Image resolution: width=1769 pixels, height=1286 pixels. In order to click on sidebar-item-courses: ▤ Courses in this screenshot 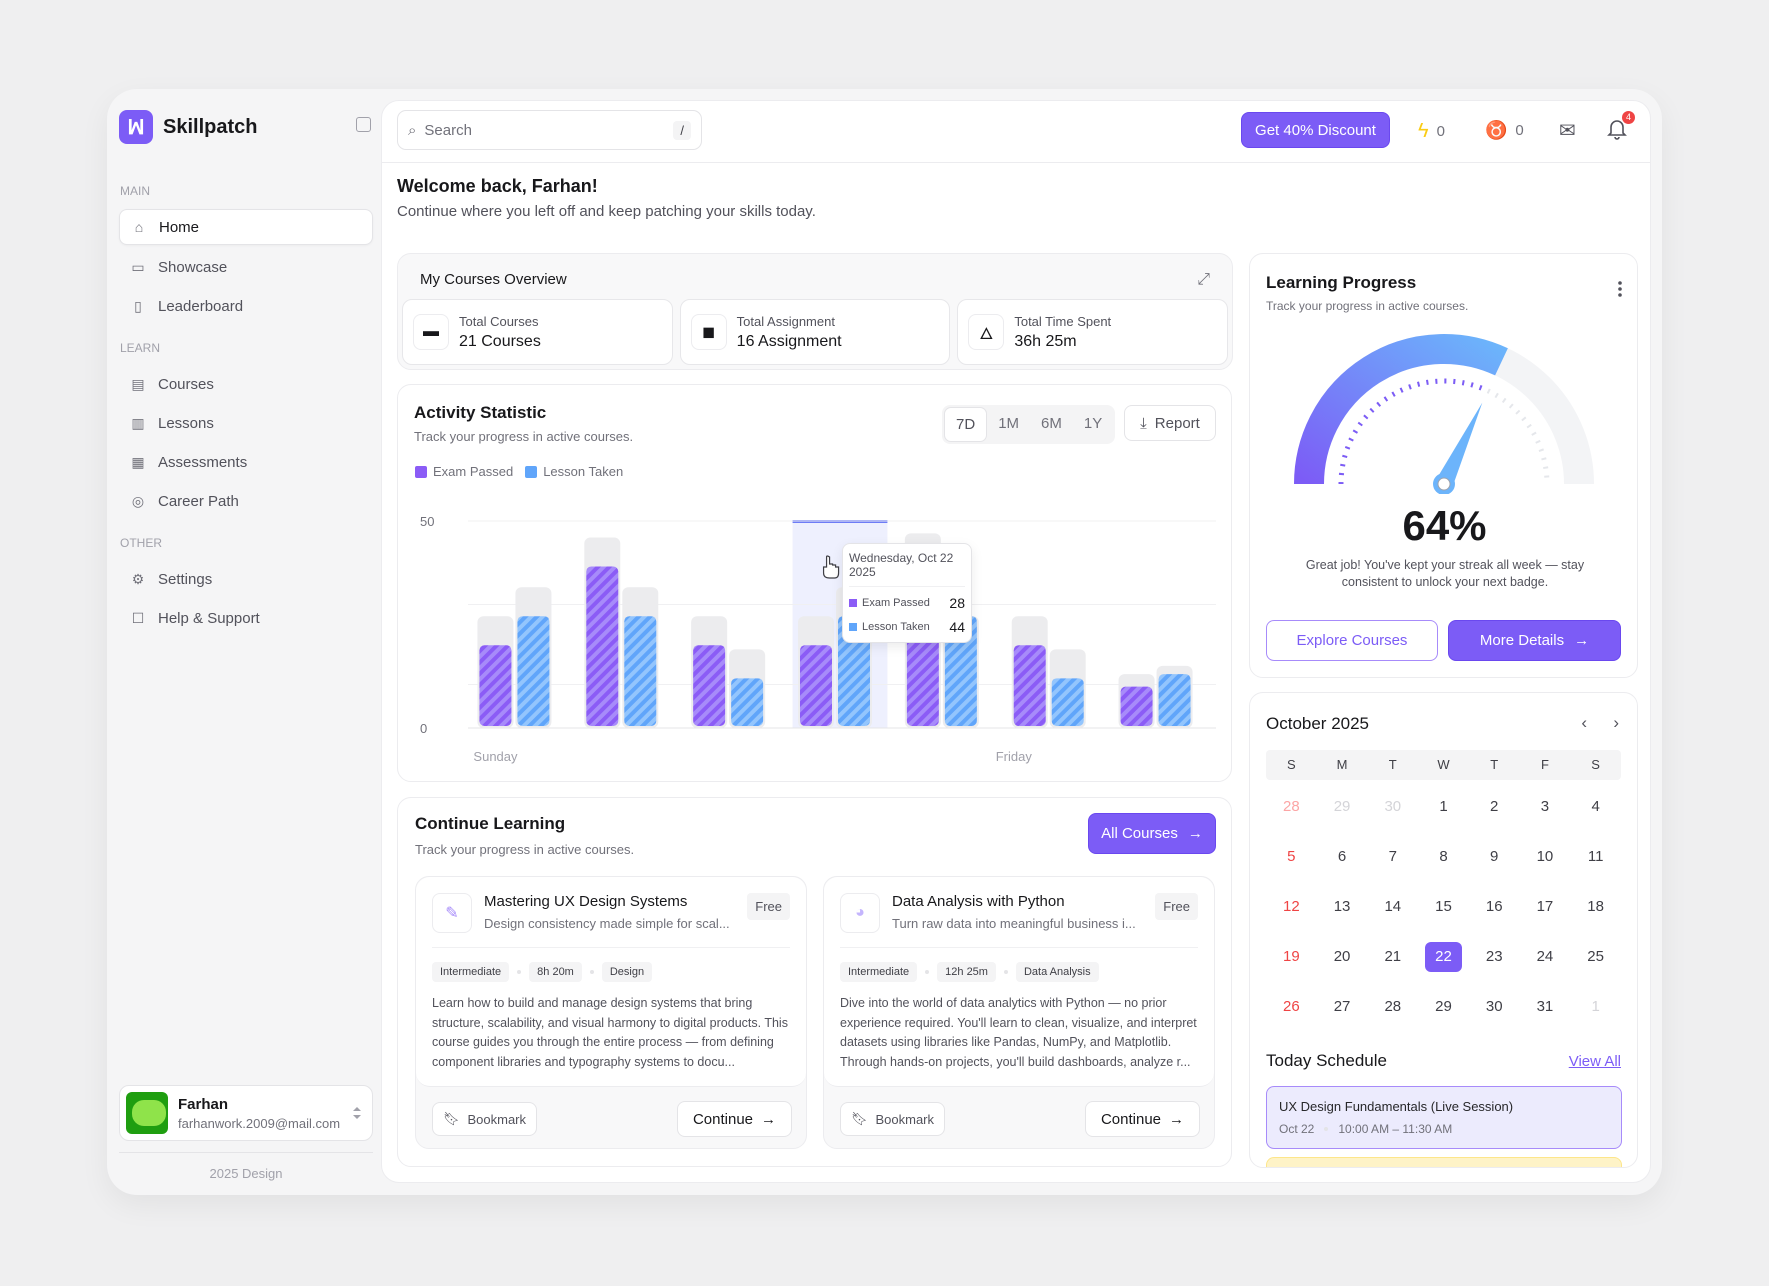, I will do `click(246, 384)`.